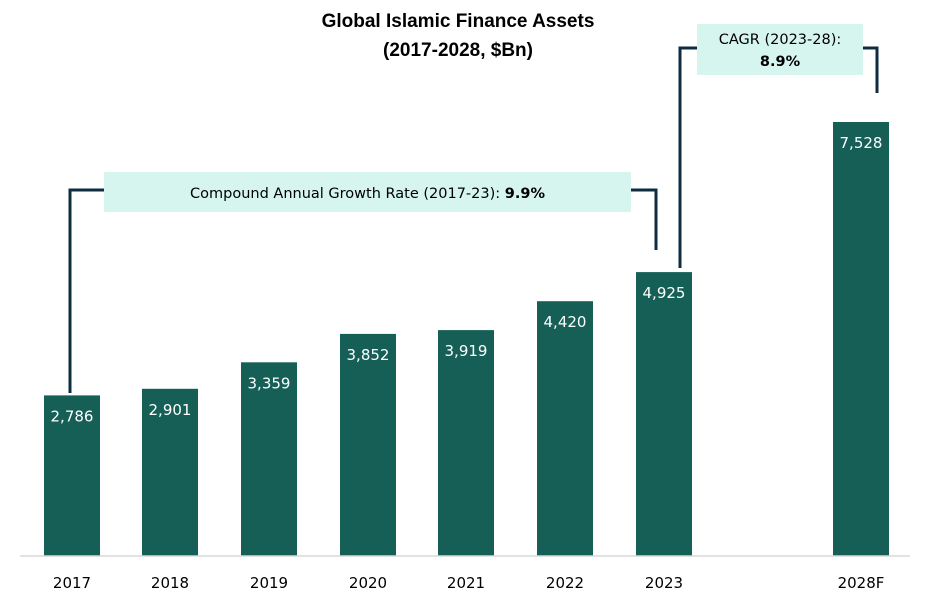  Describe the element at coordinates (778, 157) in the screenshot. I see `bracket-2023-2028` at that location.